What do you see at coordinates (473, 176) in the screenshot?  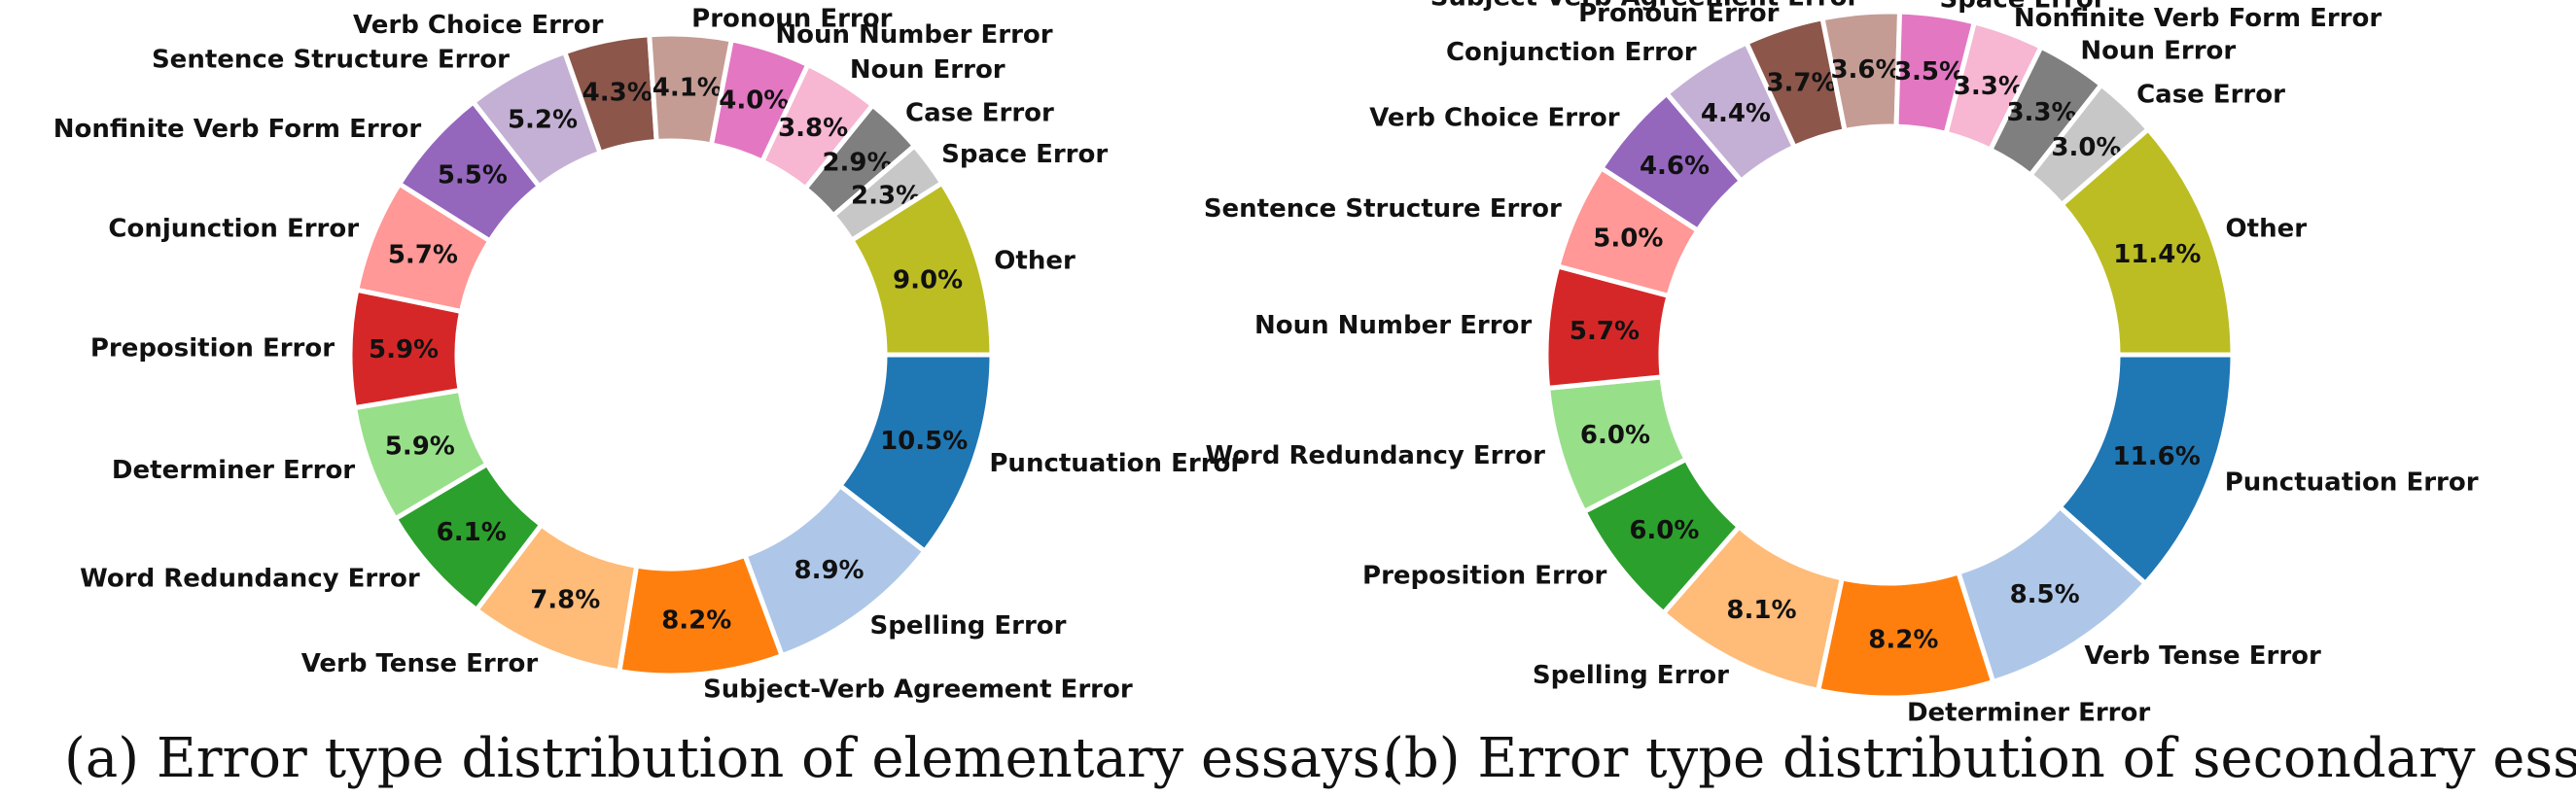 I see `slice-percent-label: 5.5%` at bounding box center [473, 176].